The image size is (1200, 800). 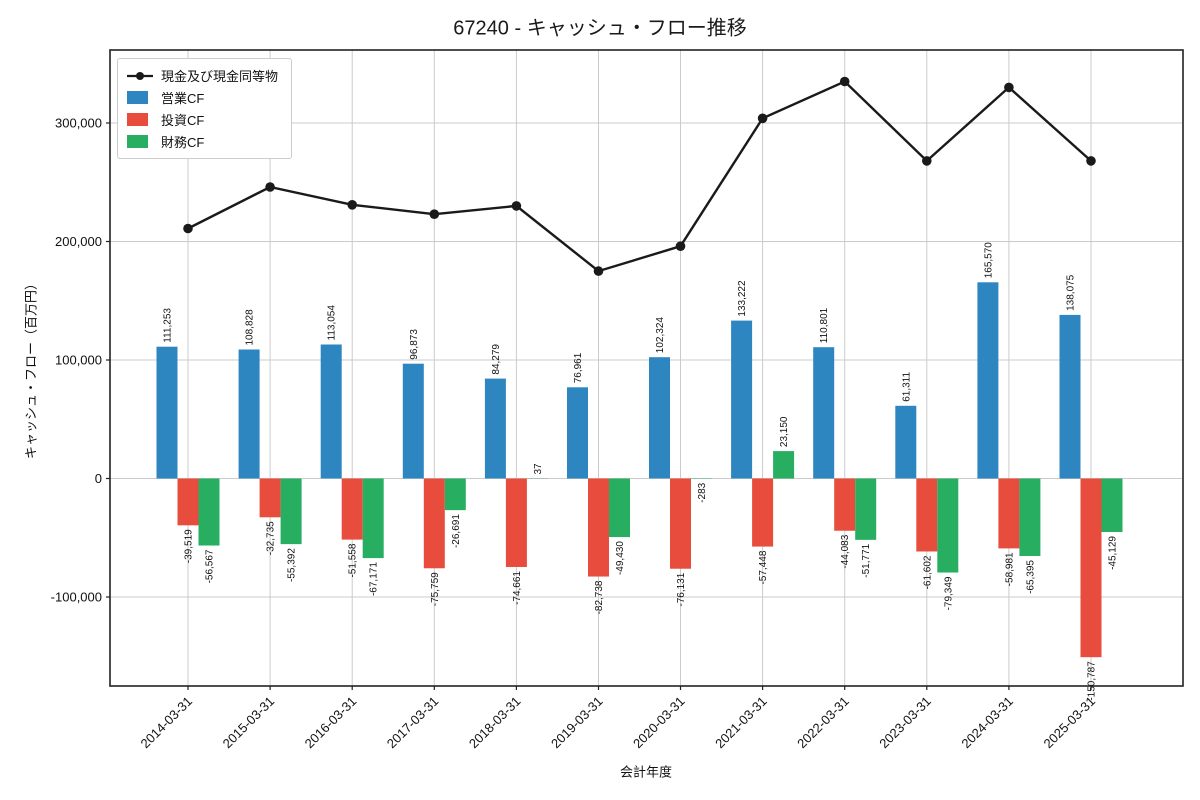 What do you see at coordinates (98, 478) in the screenshot?
I see `y-tick-label: 0` at bounding box center [98, 478].